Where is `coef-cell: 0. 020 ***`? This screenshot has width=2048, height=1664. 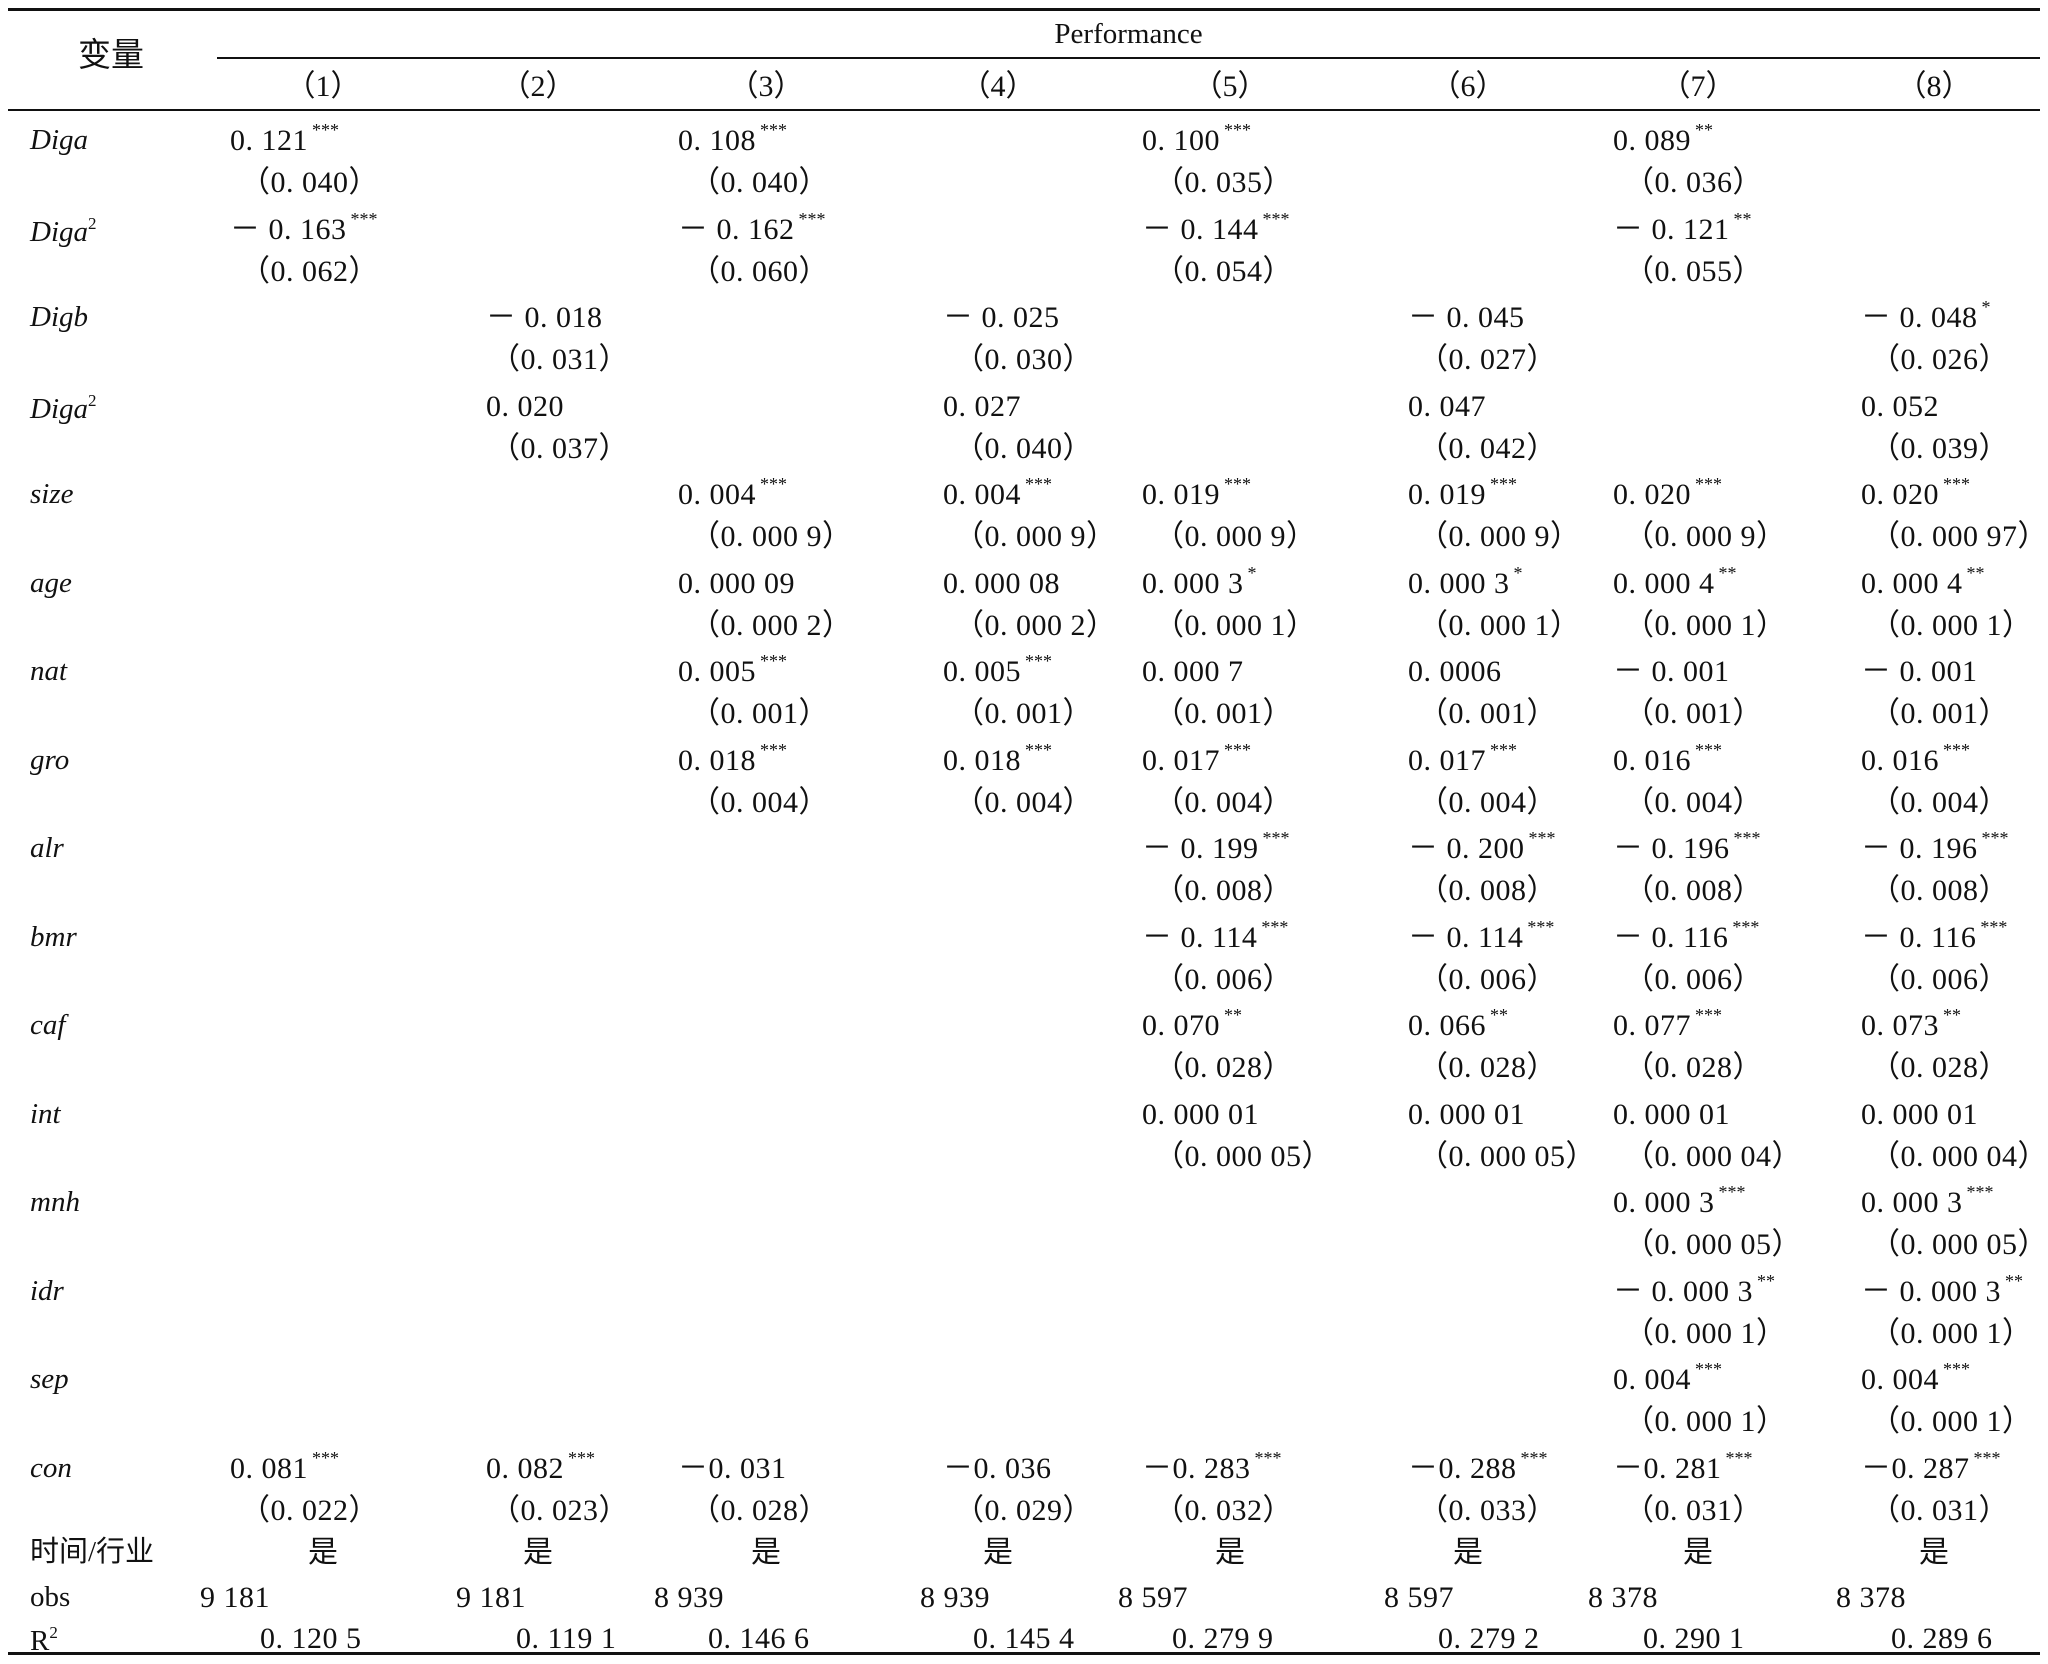 coef-cell: 0. 020 *** is located at coordinates (1667, 492).